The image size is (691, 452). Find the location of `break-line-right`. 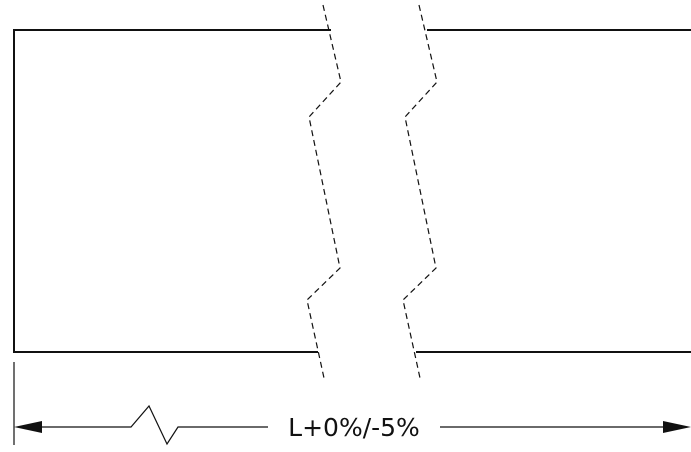

break-line-right is located at coordinates (420, 191).